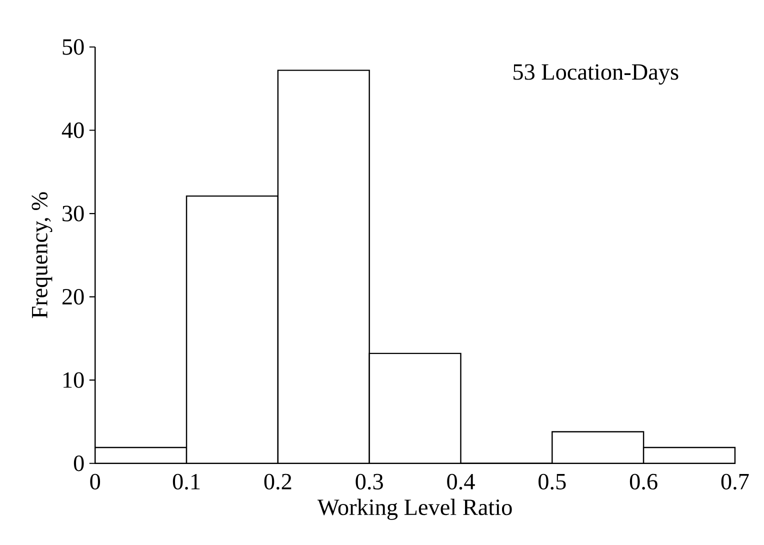 The image size is (764, 545). I want to click on x-tick-label: 0.6, so click(644, 482).